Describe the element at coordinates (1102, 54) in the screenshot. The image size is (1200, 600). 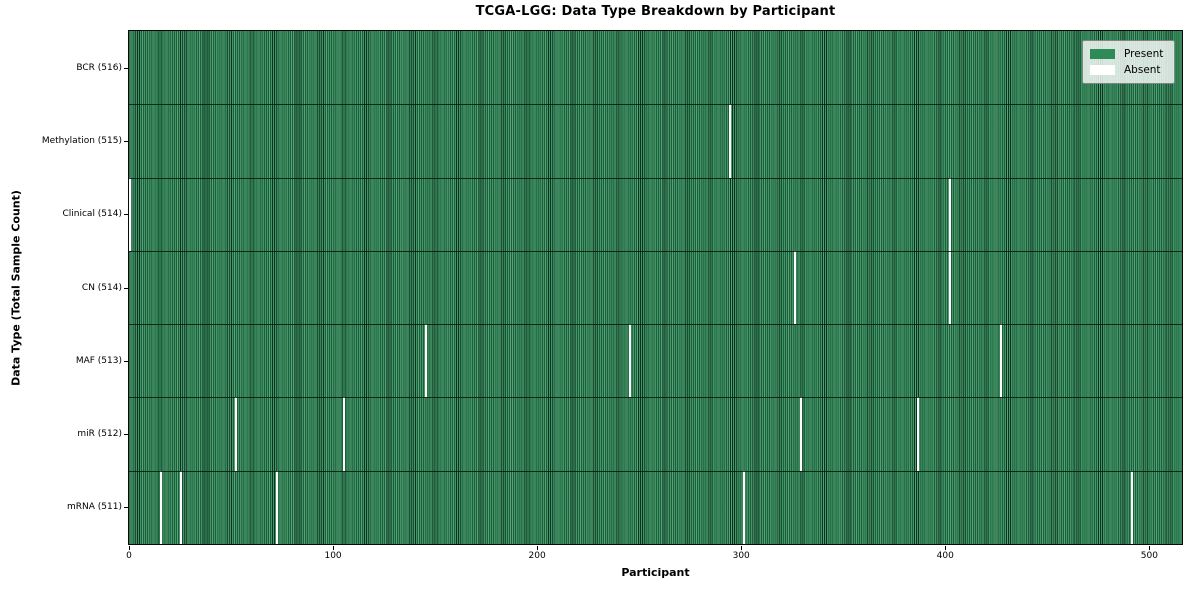
I see `legend-swatch-present-icon` at that location.